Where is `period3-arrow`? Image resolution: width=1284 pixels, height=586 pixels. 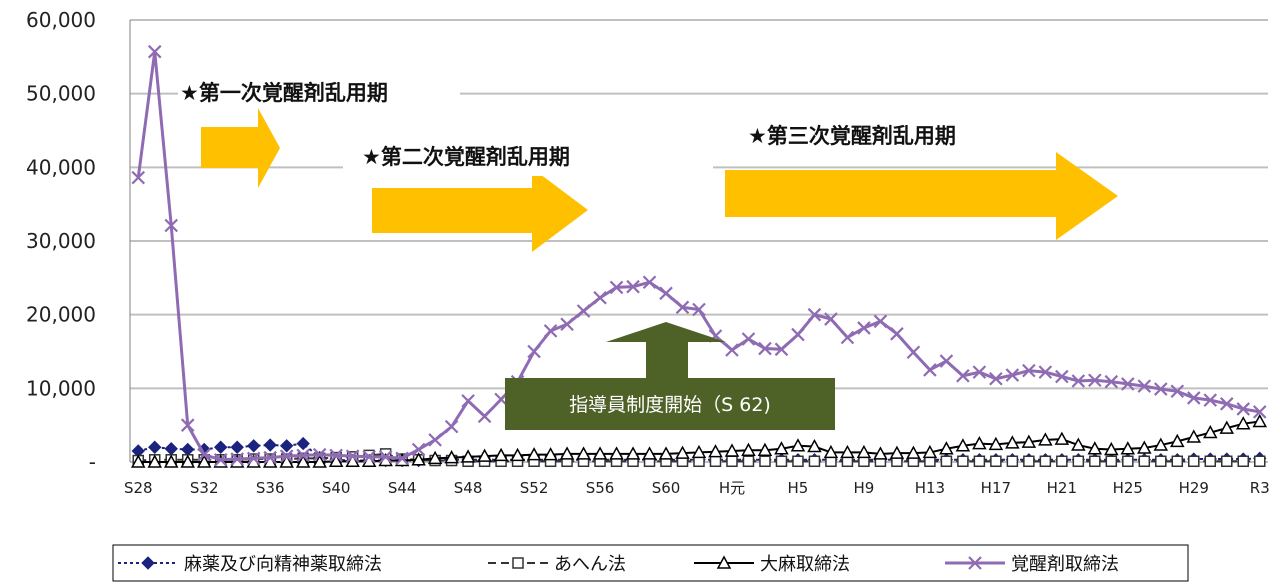
period3-arrow is located at coordinates (921, 196).